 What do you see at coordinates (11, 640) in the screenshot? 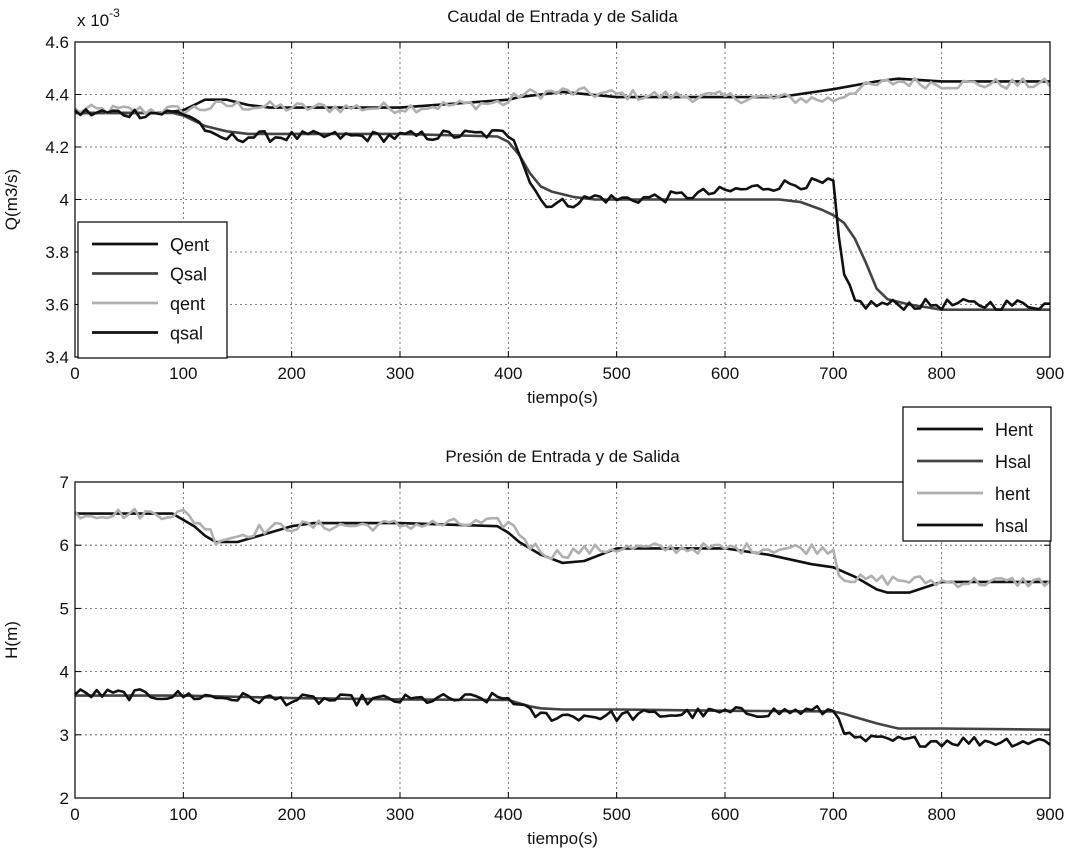
I see `pressure-y-axis-label: H(m)` at bounding box center [11, 640].